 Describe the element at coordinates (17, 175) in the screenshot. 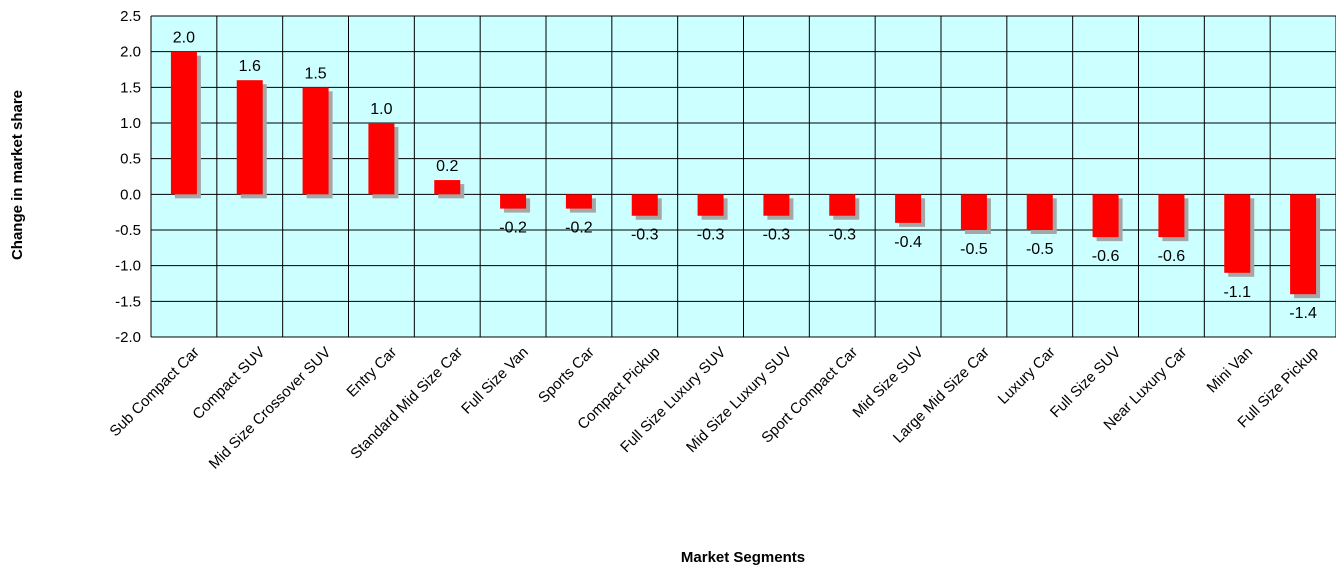

I see `y-axis-title: Change in market share` at that location.